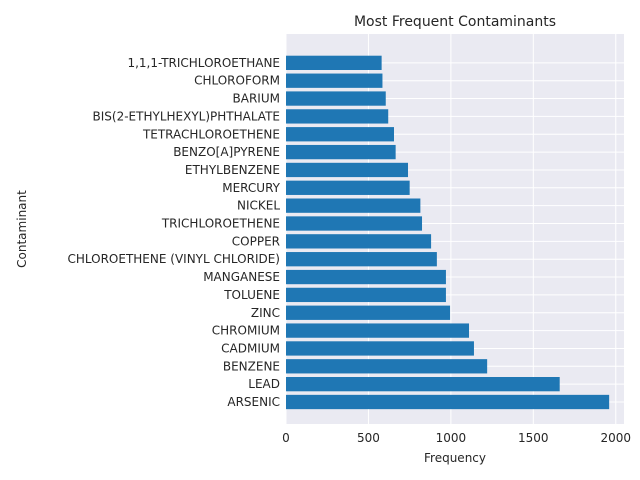  What do you see at coordinates (173, 259) in the screenshot?
I see `y-tick-label: CHLOROETHENE (VINYL CHLORIDE)` at bounding box center [173, 259].